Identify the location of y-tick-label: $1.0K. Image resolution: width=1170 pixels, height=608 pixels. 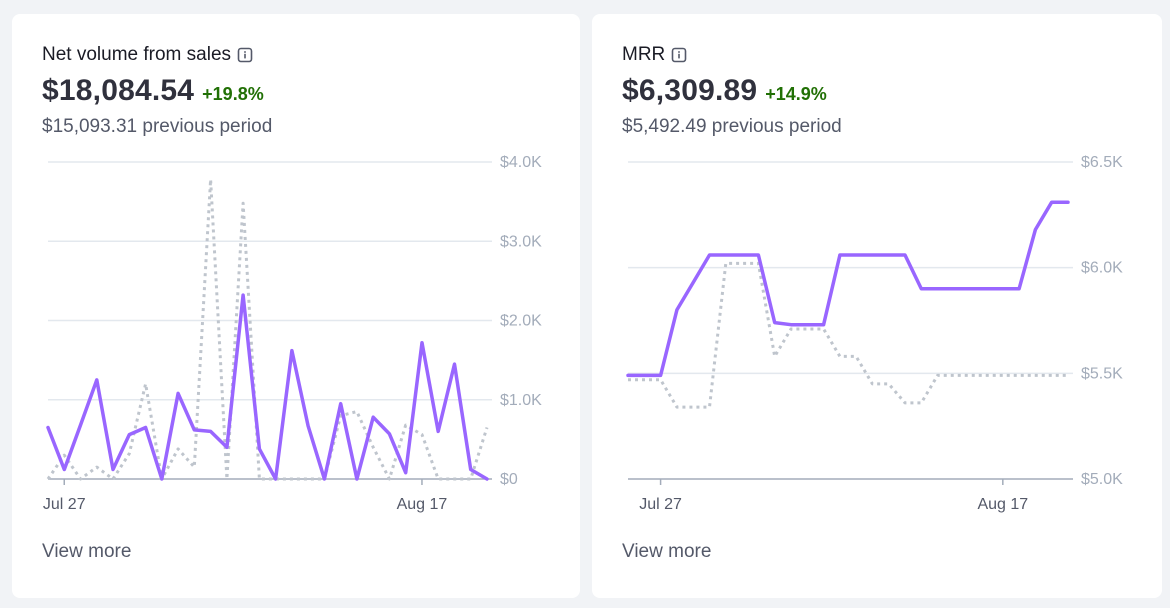
(521, 400).